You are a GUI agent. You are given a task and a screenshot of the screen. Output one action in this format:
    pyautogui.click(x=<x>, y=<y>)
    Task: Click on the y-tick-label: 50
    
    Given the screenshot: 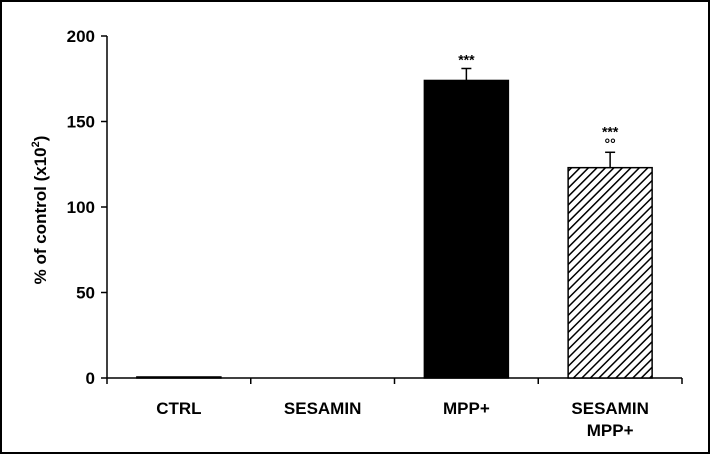 What is the action you would take?
    pyautogui.click(x=85, y=293)
    